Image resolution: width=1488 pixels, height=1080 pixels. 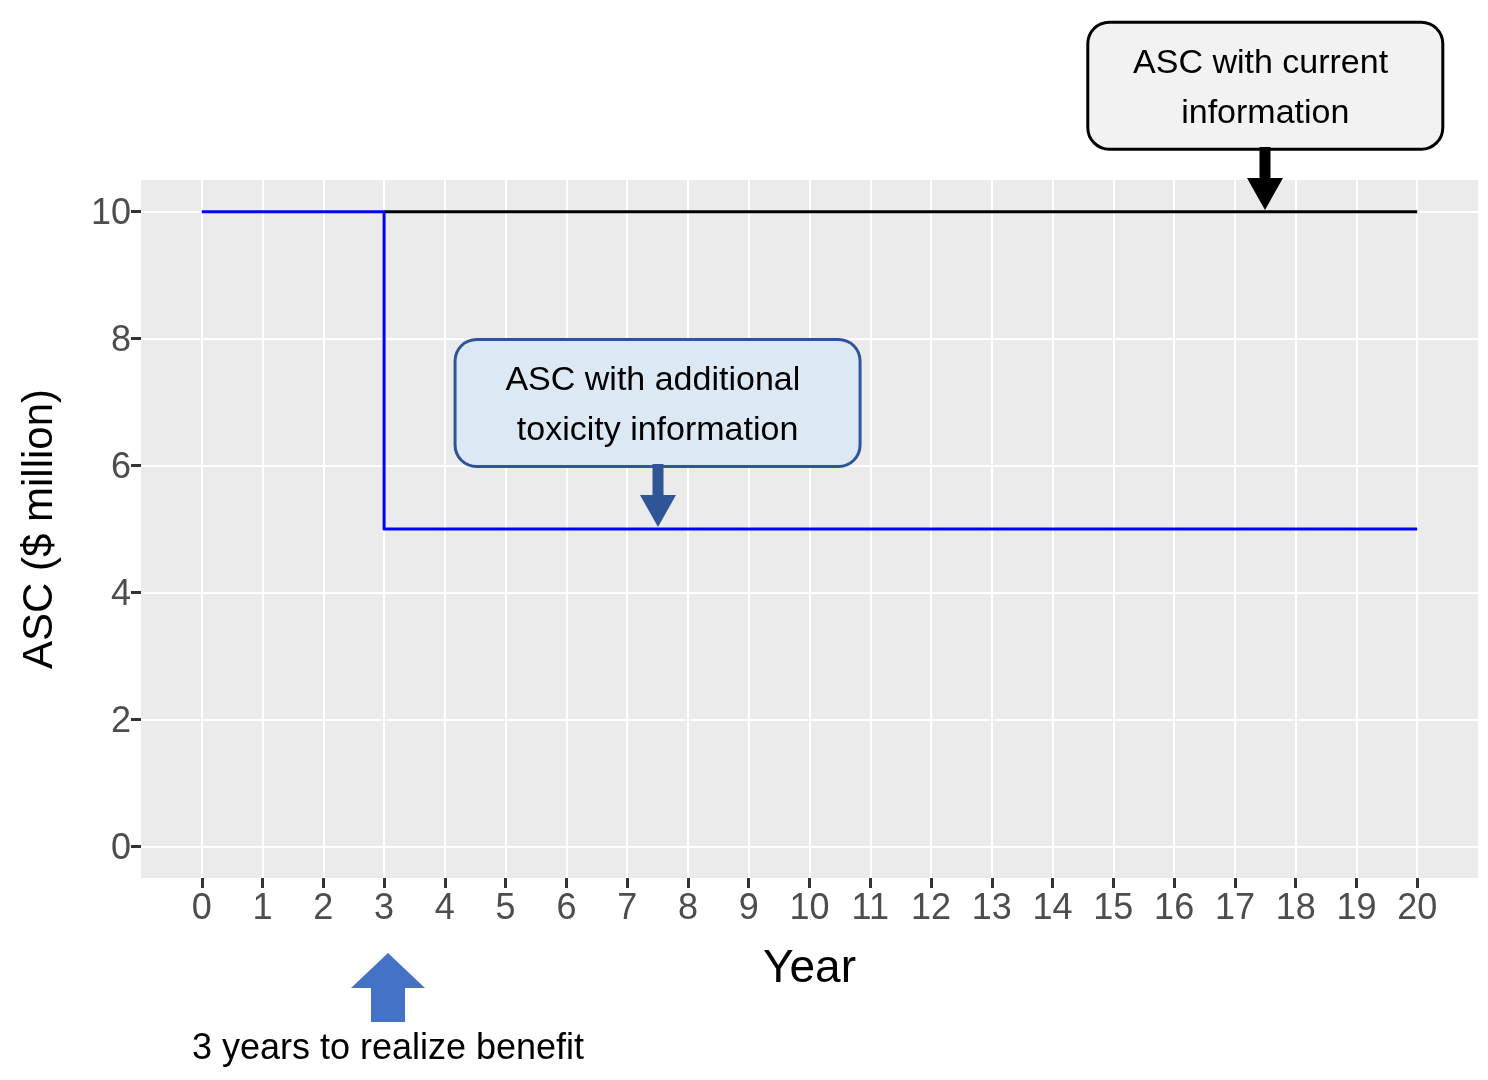 I want to click on x-tick-label: 11, so click(x=870, y=906).